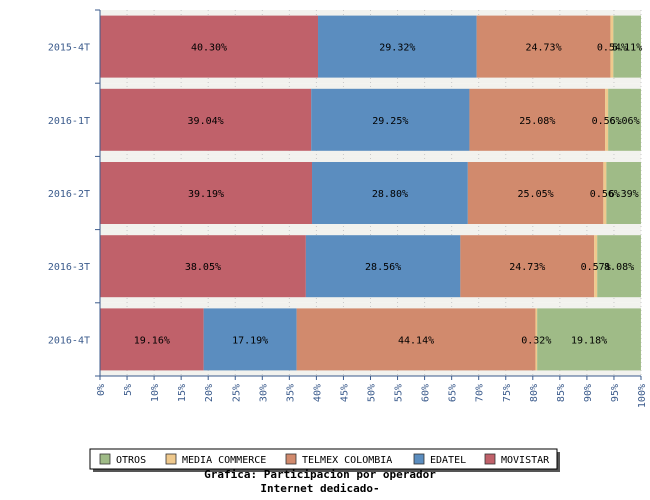 The height and width of the screenshot is (500, 650). I want to click on category-labels: 2015-4T 2016-1T 2016-2T 2016-3T 2016-4T, so click(69, 195).